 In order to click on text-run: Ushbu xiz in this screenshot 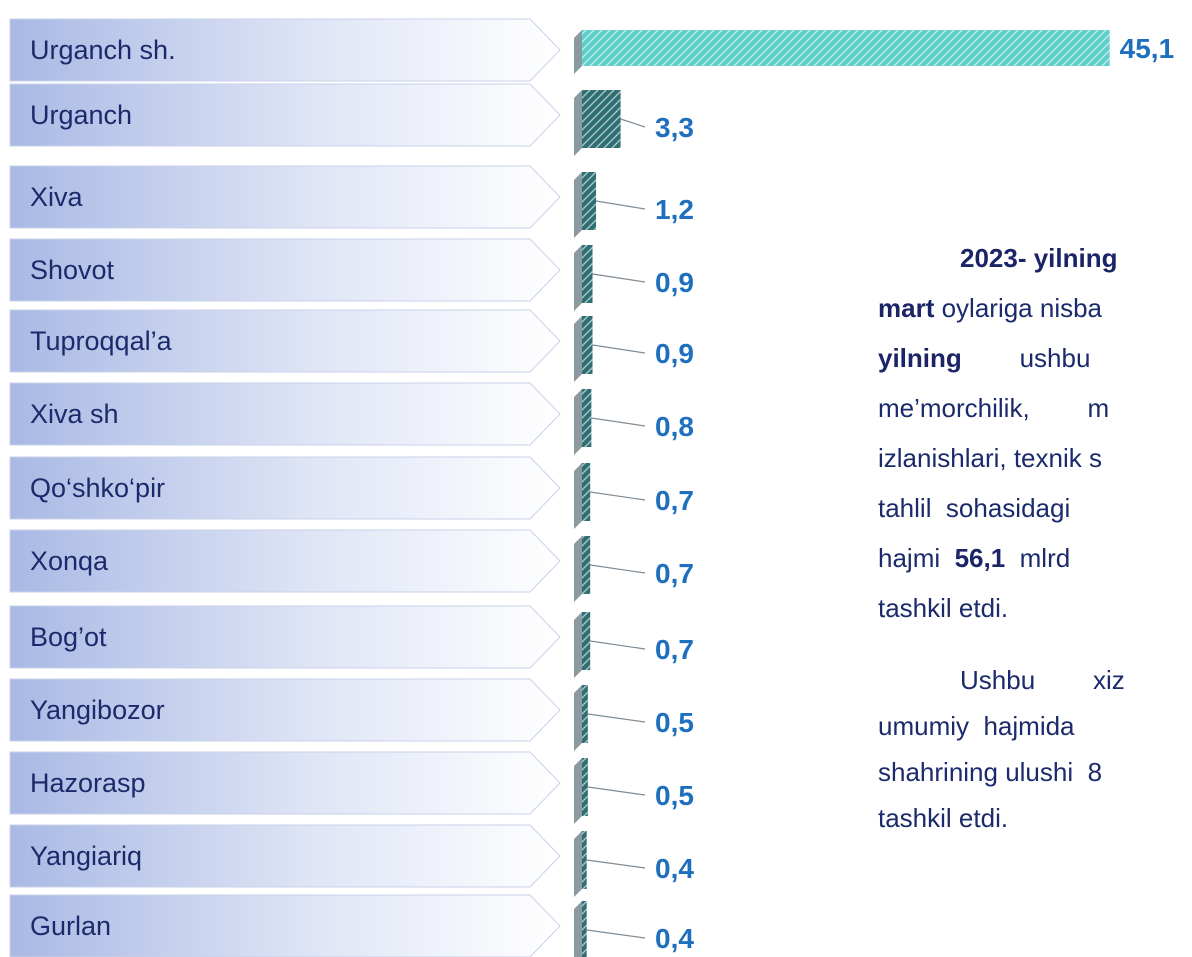, I will do `click(1042, 680)`.